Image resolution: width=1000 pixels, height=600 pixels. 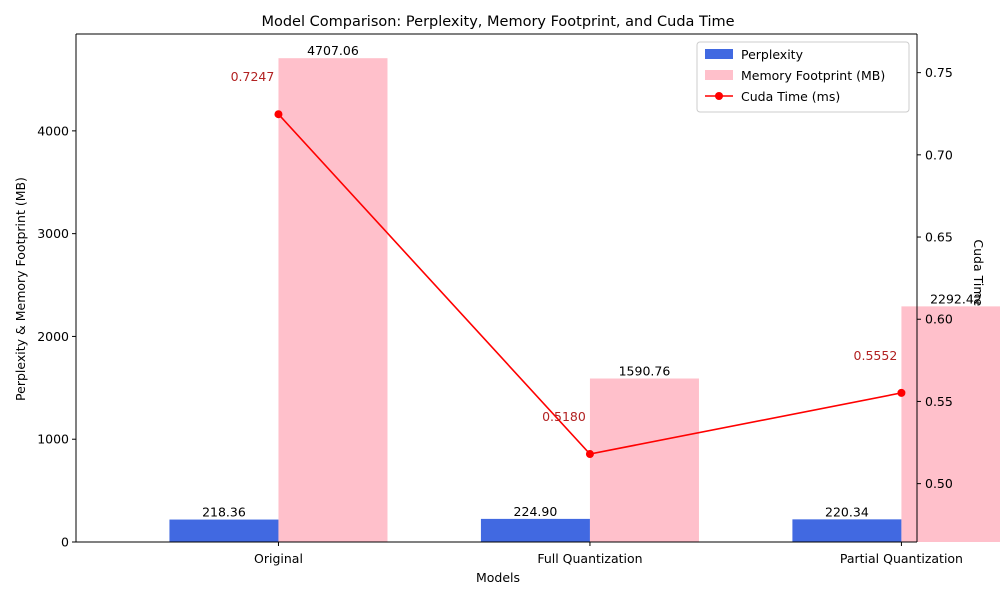 What do you see at coordinates (901, 558) in the screenshot?
I see `x-tick-label: Partial Quantization` at bounding box center [901, 558].